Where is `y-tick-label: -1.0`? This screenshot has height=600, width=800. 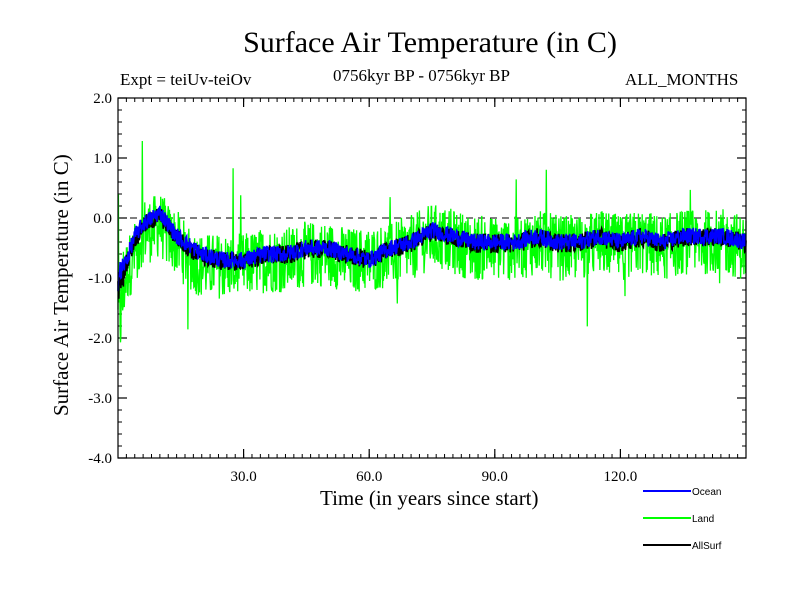 y-tick-label: -1.0 is located at coordinates (100, 279).